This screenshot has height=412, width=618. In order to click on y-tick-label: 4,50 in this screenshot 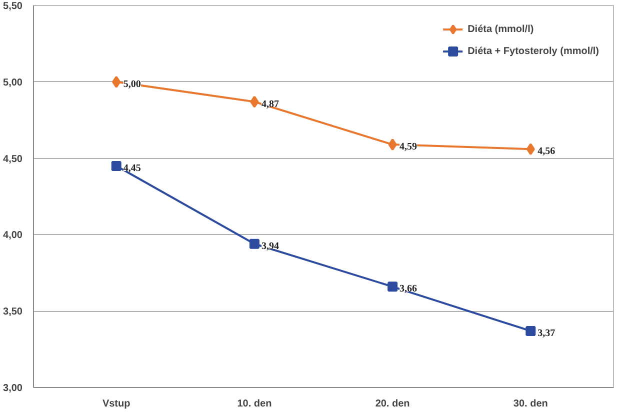, I will do `click(13, 159)`.